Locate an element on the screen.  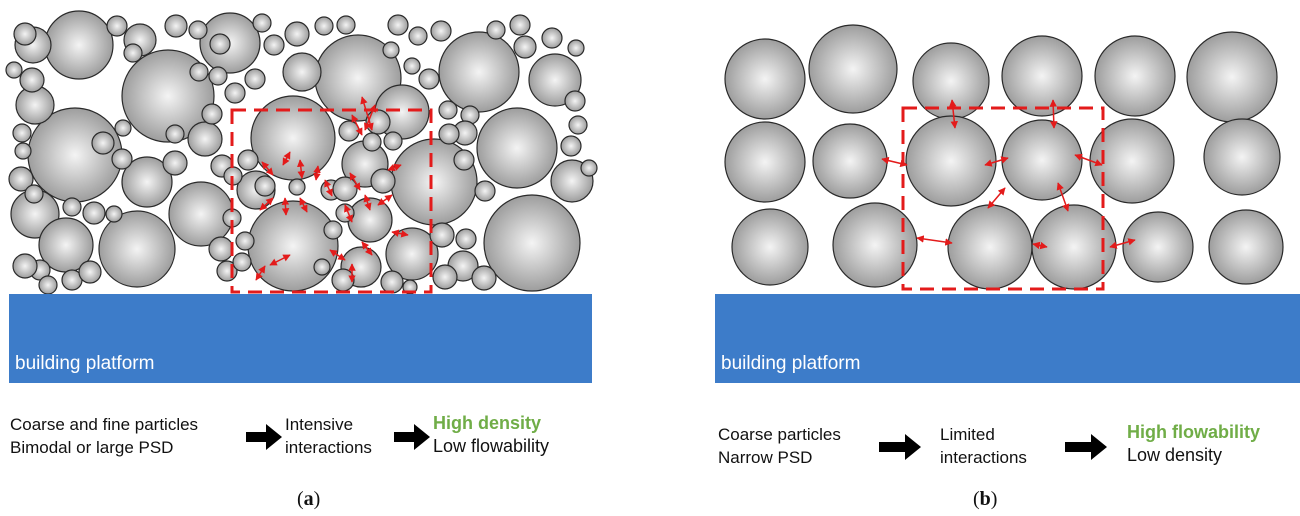
particle-description: Coarse particles Narrow PSD is located at coordinates (779, 446).